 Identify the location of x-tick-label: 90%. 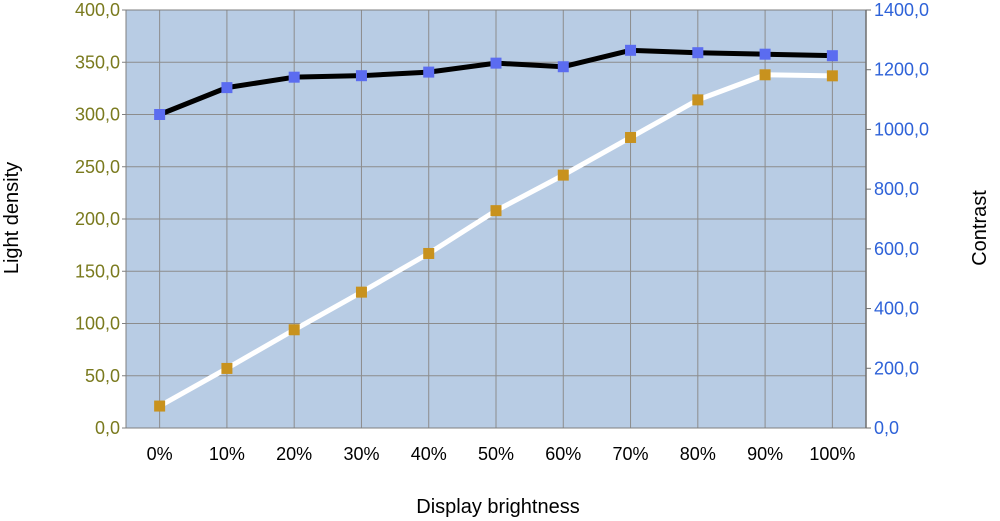
(765, 454).